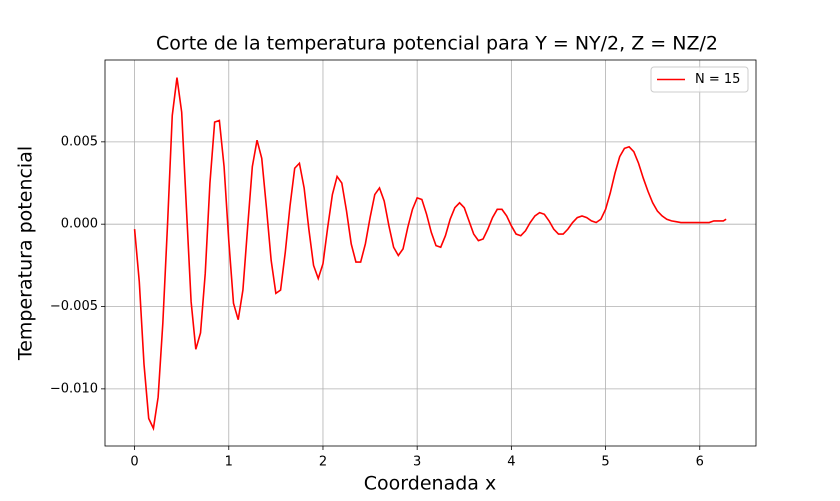 The width and height of the screenshot is (840, 501). Describe the element at coordinates (134, 462) in the screenshot. I see `x-tick-label: 0` at that location.